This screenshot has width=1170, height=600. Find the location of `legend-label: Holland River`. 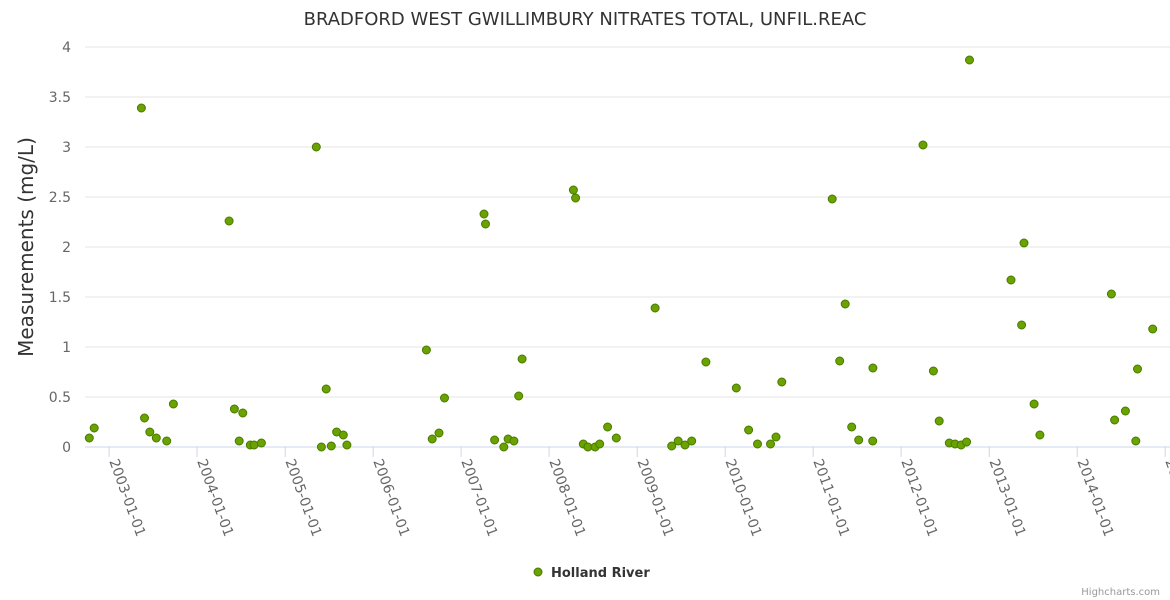

legend-label: Holland River is located at coordinates (600, 573).